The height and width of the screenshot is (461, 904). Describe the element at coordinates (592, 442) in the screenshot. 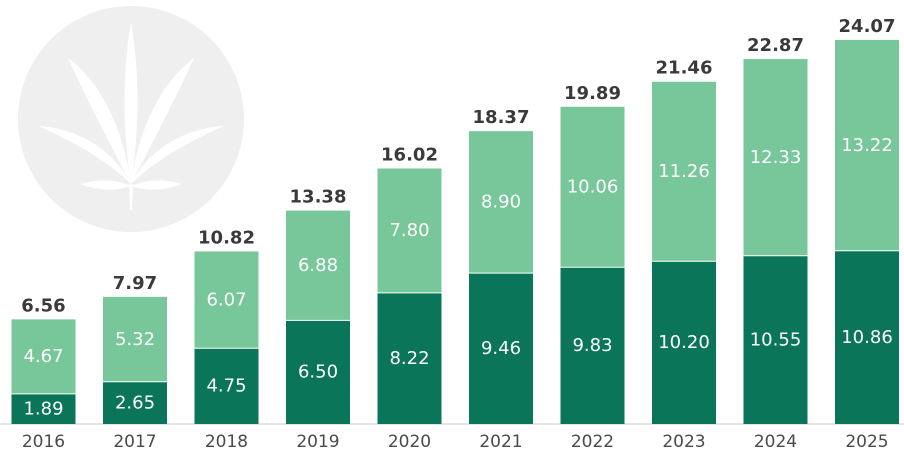

I see `x-tick-label-2022: 2022` at that location.